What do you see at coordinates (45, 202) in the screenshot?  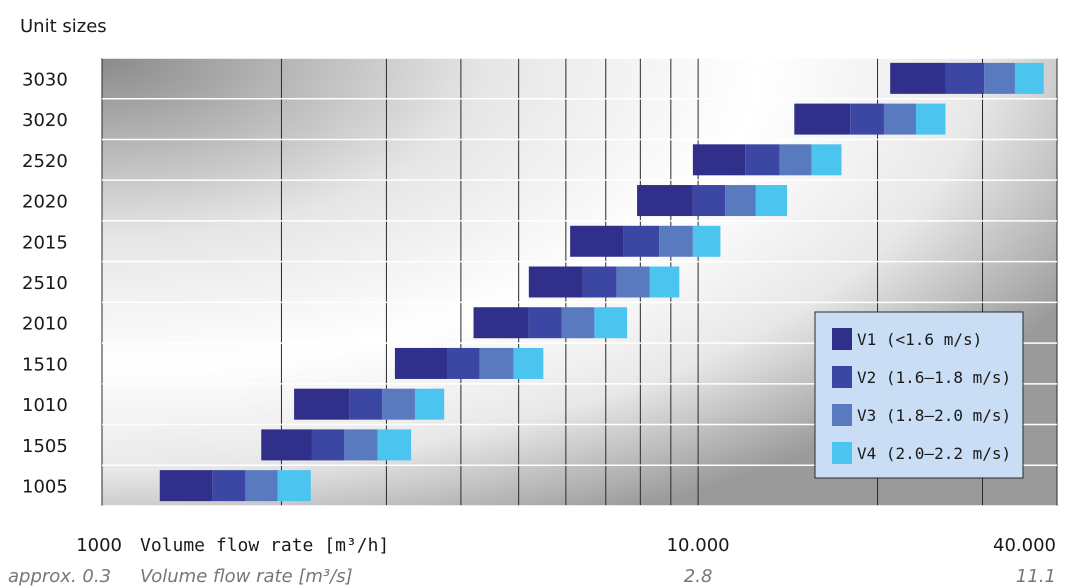 I see `y-tick-label: 2020` at bounding box center [45, 202].